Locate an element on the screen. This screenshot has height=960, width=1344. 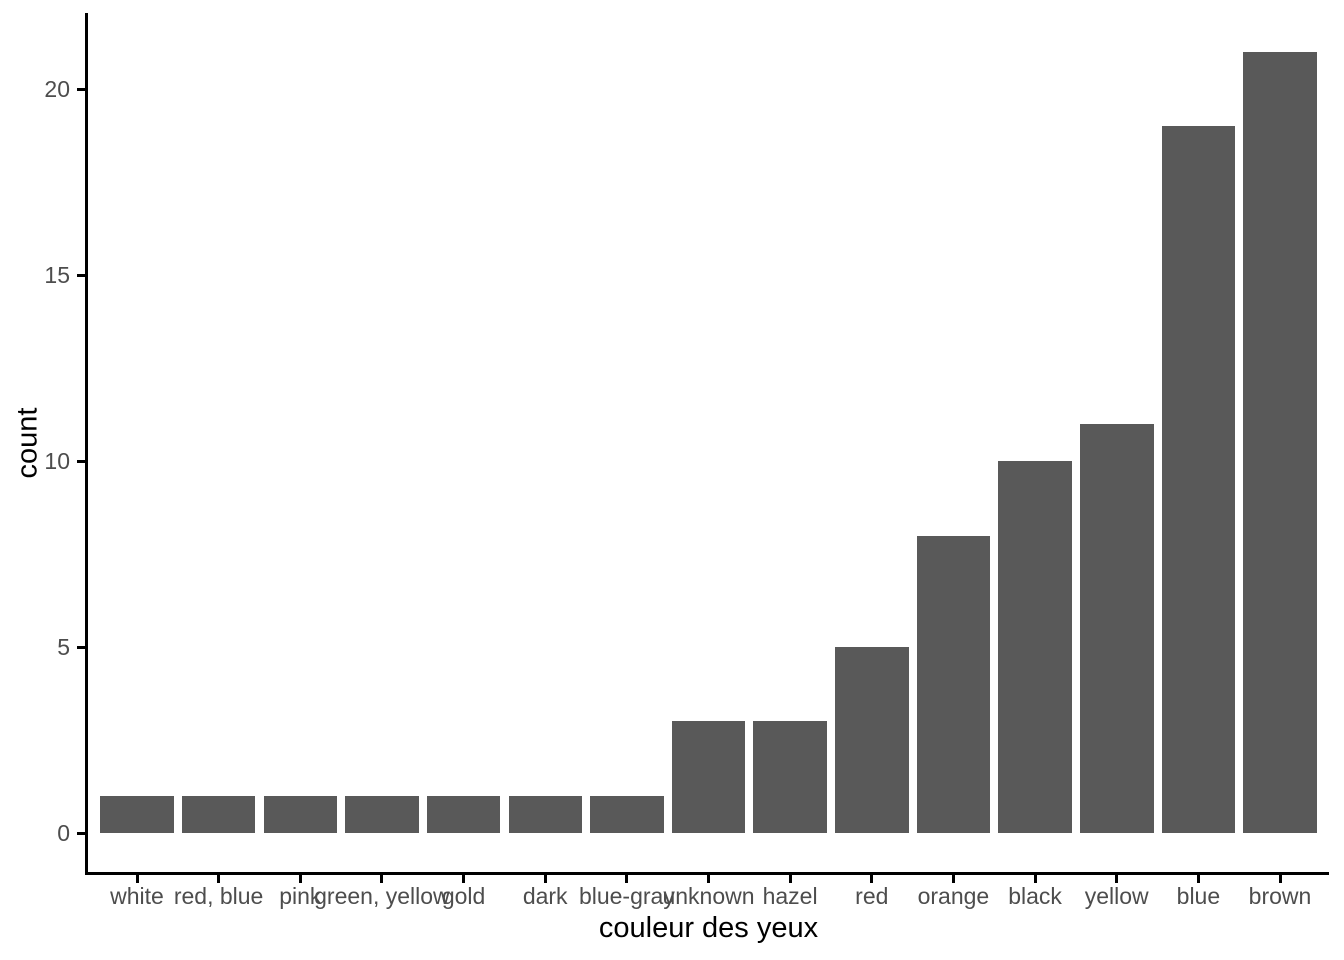
x-tick-label: unknown is located at coordinates (708, 896).